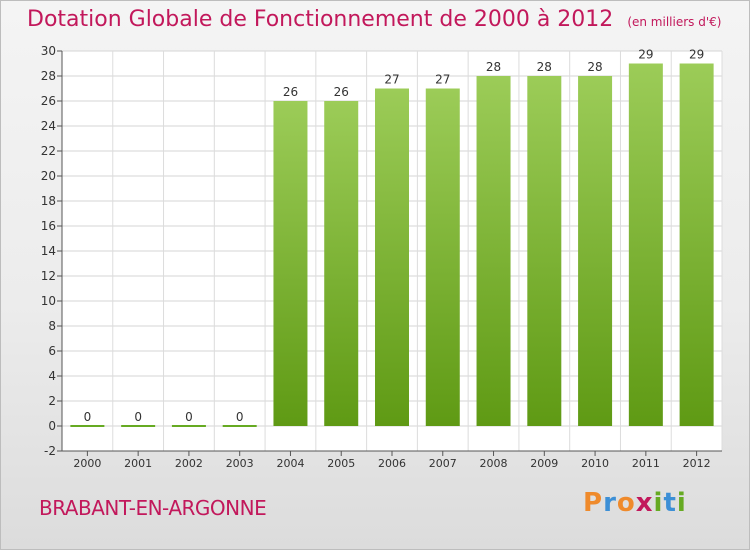 The height and width of the screenshot is (550, 750). What do you see at coordinates (52, 351) in the screenshot?
I see `y-tick-label: 6` at bounding box center [52, 351].